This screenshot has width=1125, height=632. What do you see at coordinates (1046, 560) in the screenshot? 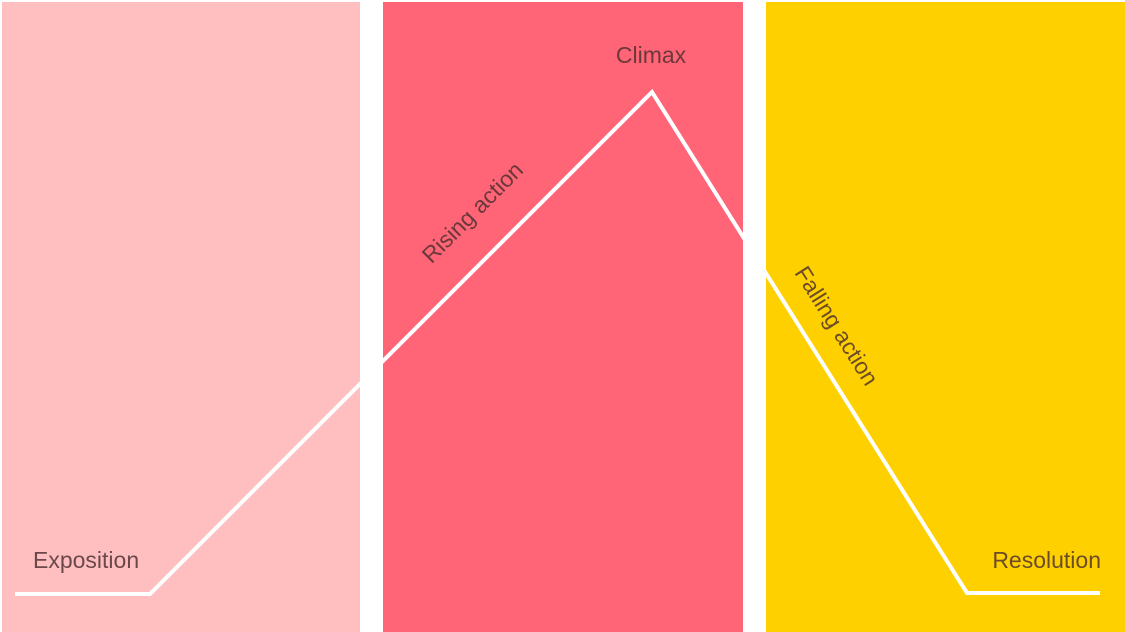
I see `label-resolution: Resolution` at bounding box center [1046, 560].